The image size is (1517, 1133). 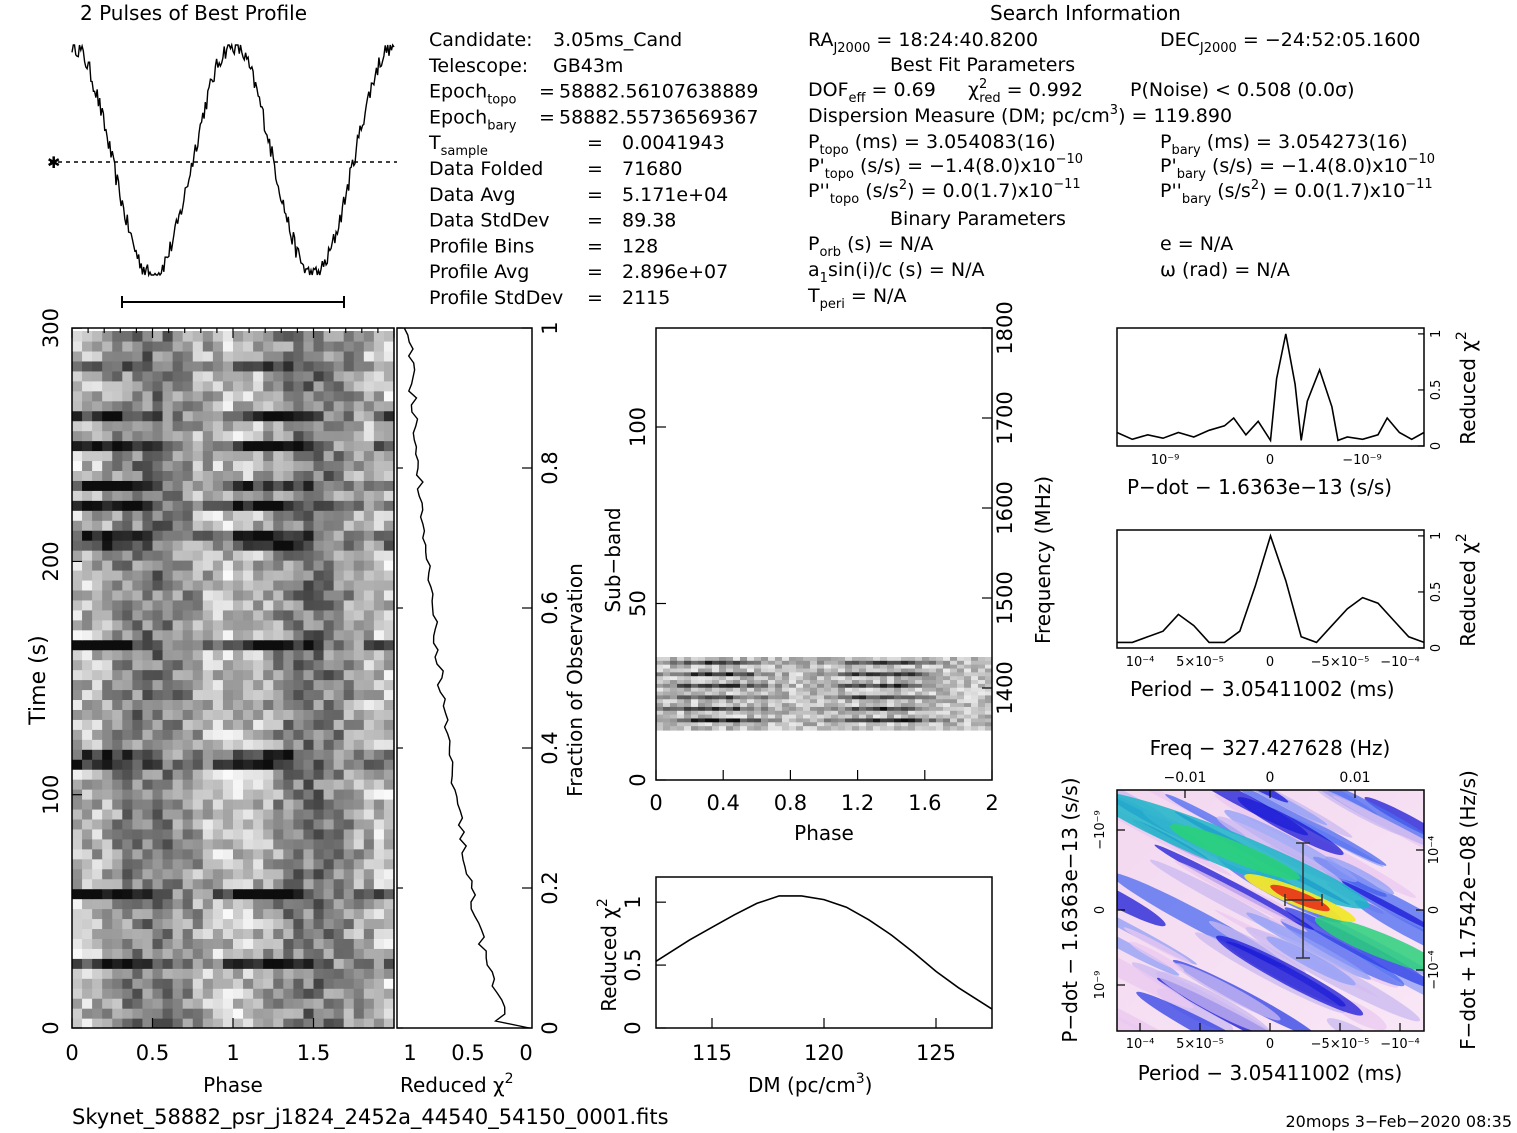 I want to click on svg-text: DM (pc/cm3), so click(x=810, y=1084).